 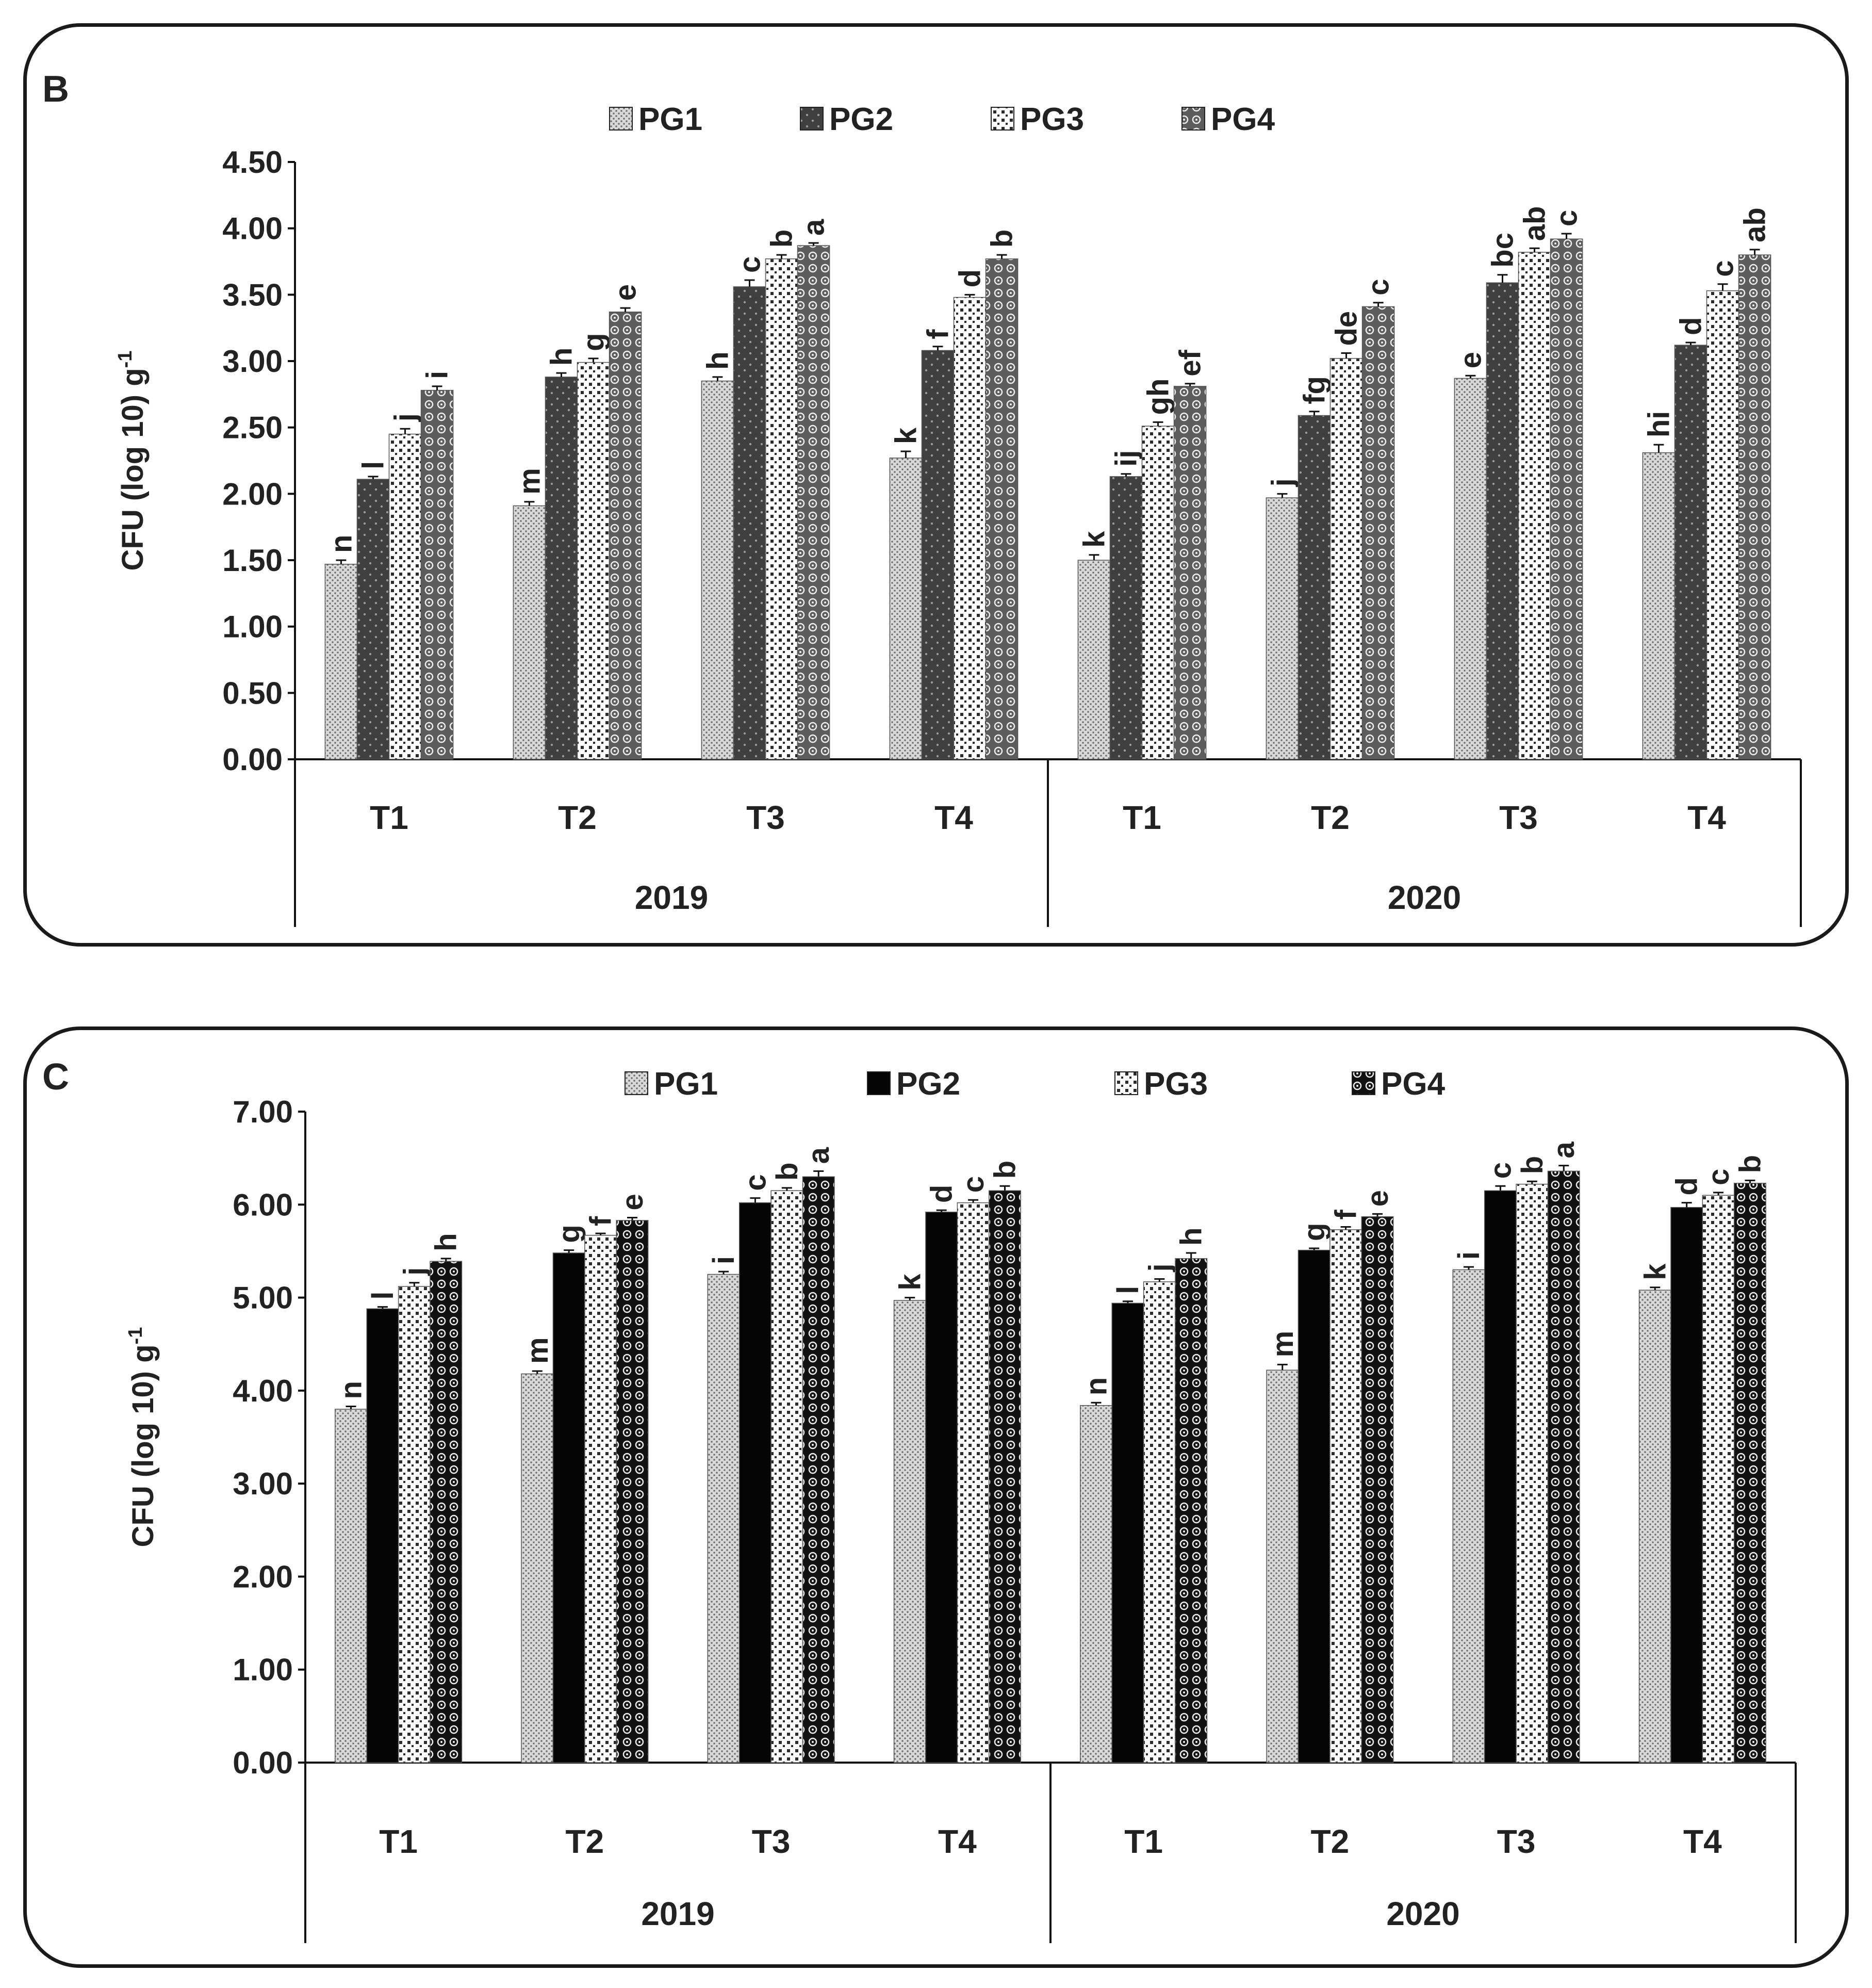 I want to click on panel-label: B, so click(x=55, y=89).